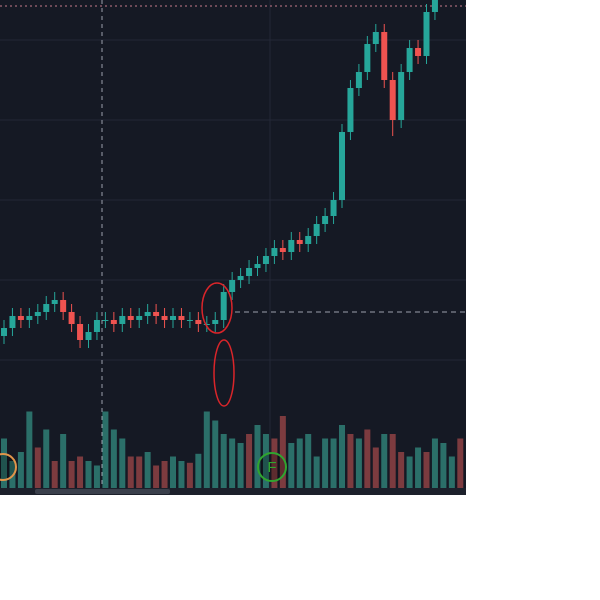  Describe the element at coordinates (102, 491) in the screenshot. I see `scrollbar-thumb` at that location.